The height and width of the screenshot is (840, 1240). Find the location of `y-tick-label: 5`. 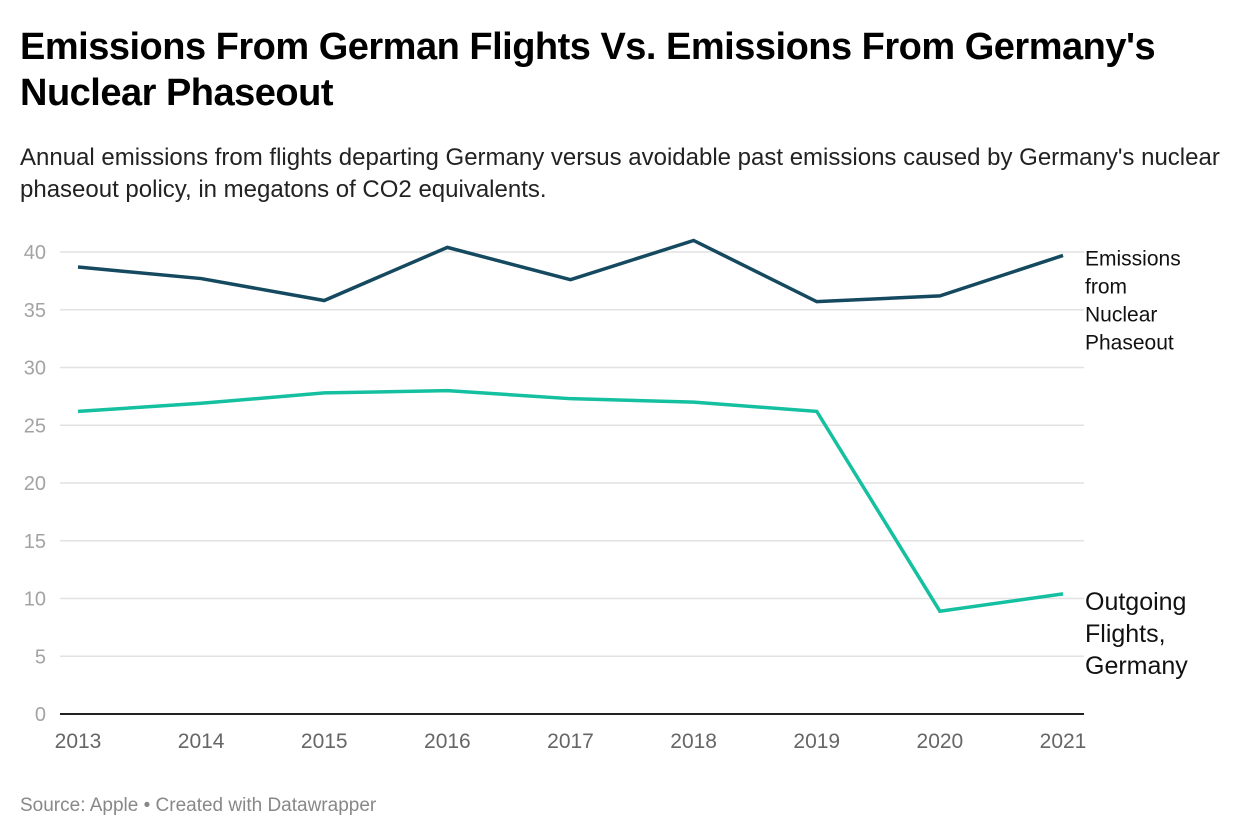

y-tick-label: 5 is located at coordinates (40, 657).